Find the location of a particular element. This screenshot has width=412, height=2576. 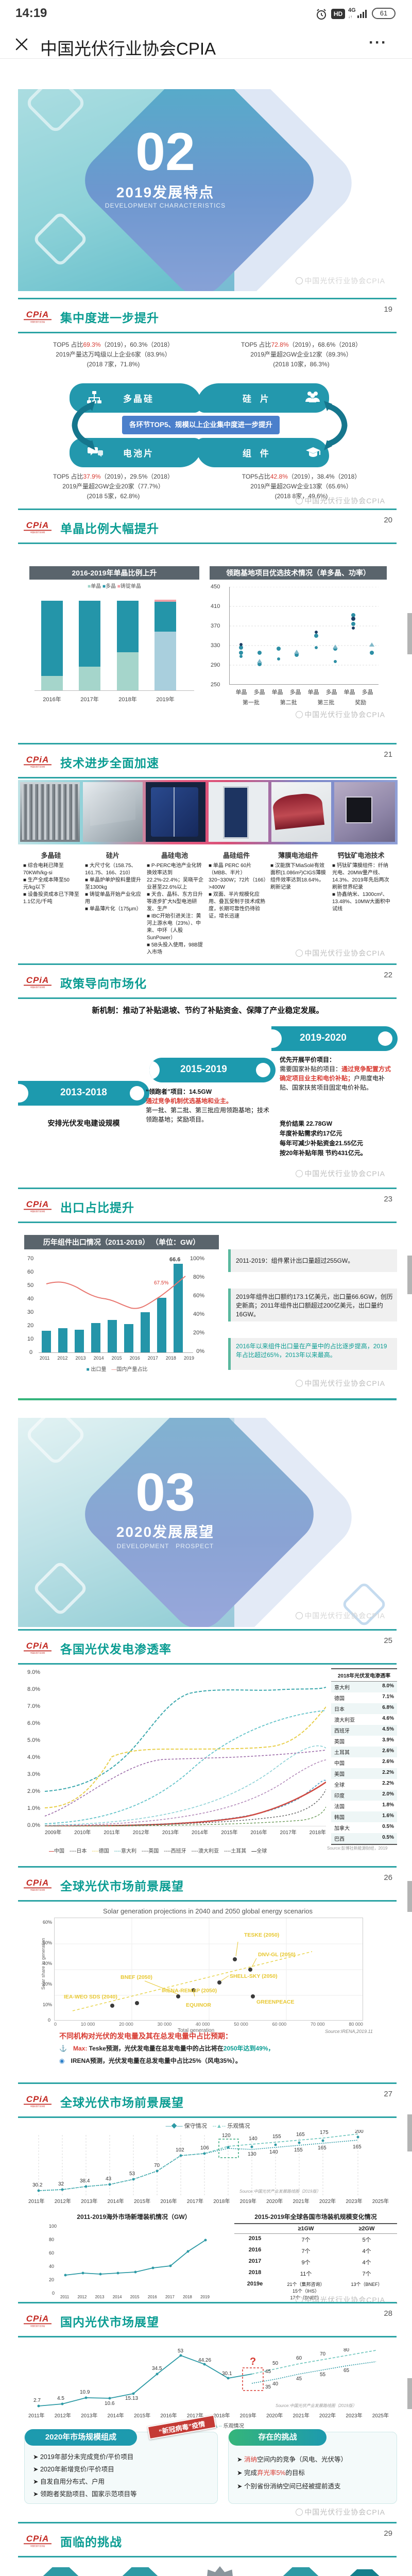

svg-text: 50 is located at coordinates (275, 2363).